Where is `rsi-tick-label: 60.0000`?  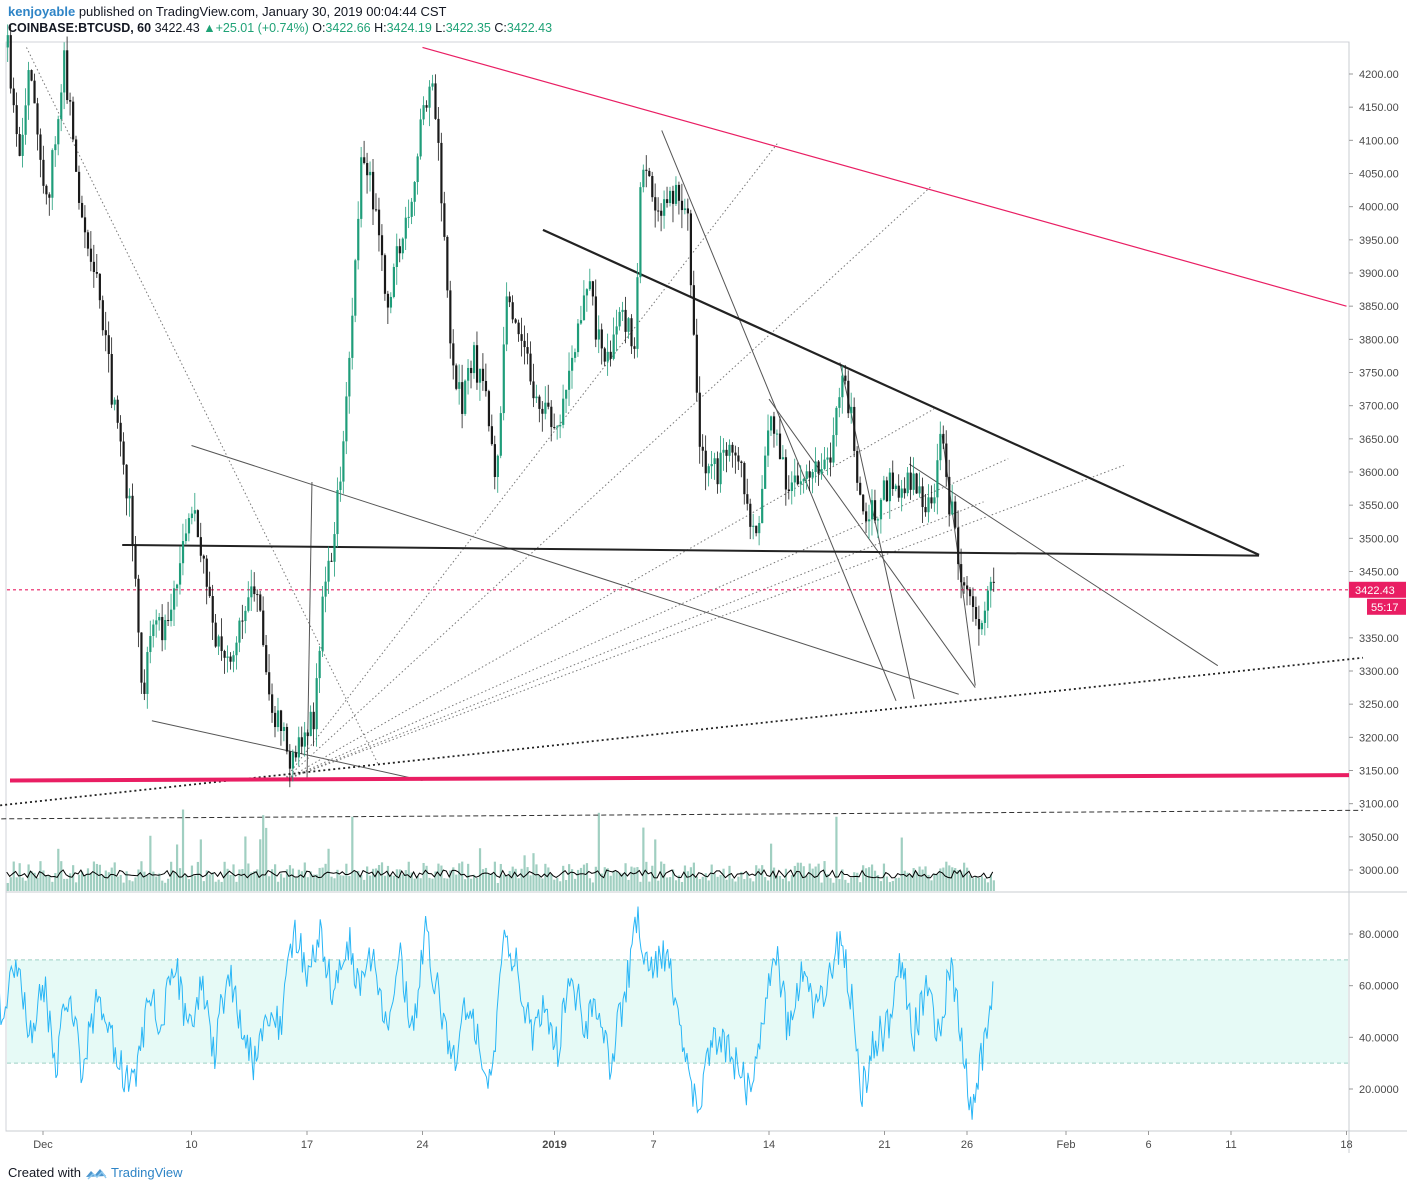 rsi-tick-label: 60.0000 is located at coordinates (1379, 987).